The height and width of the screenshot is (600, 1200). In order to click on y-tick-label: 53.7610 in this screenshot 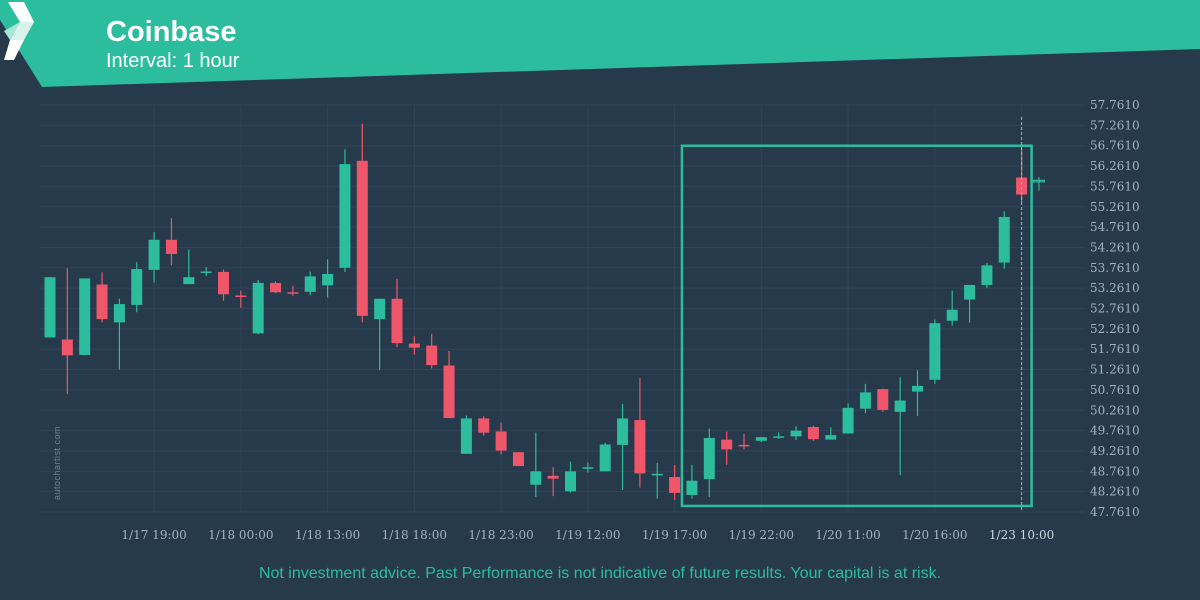, I will do `click(1115, 268)`.